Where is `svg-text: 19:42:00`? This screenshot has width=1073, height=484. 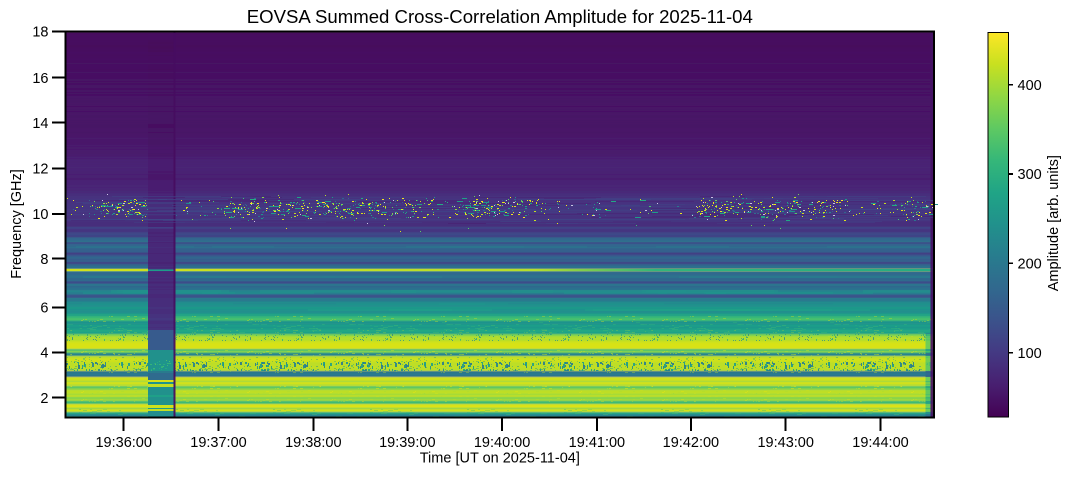
svg-text: 19:42:00 is located at coordinates (691, 443).